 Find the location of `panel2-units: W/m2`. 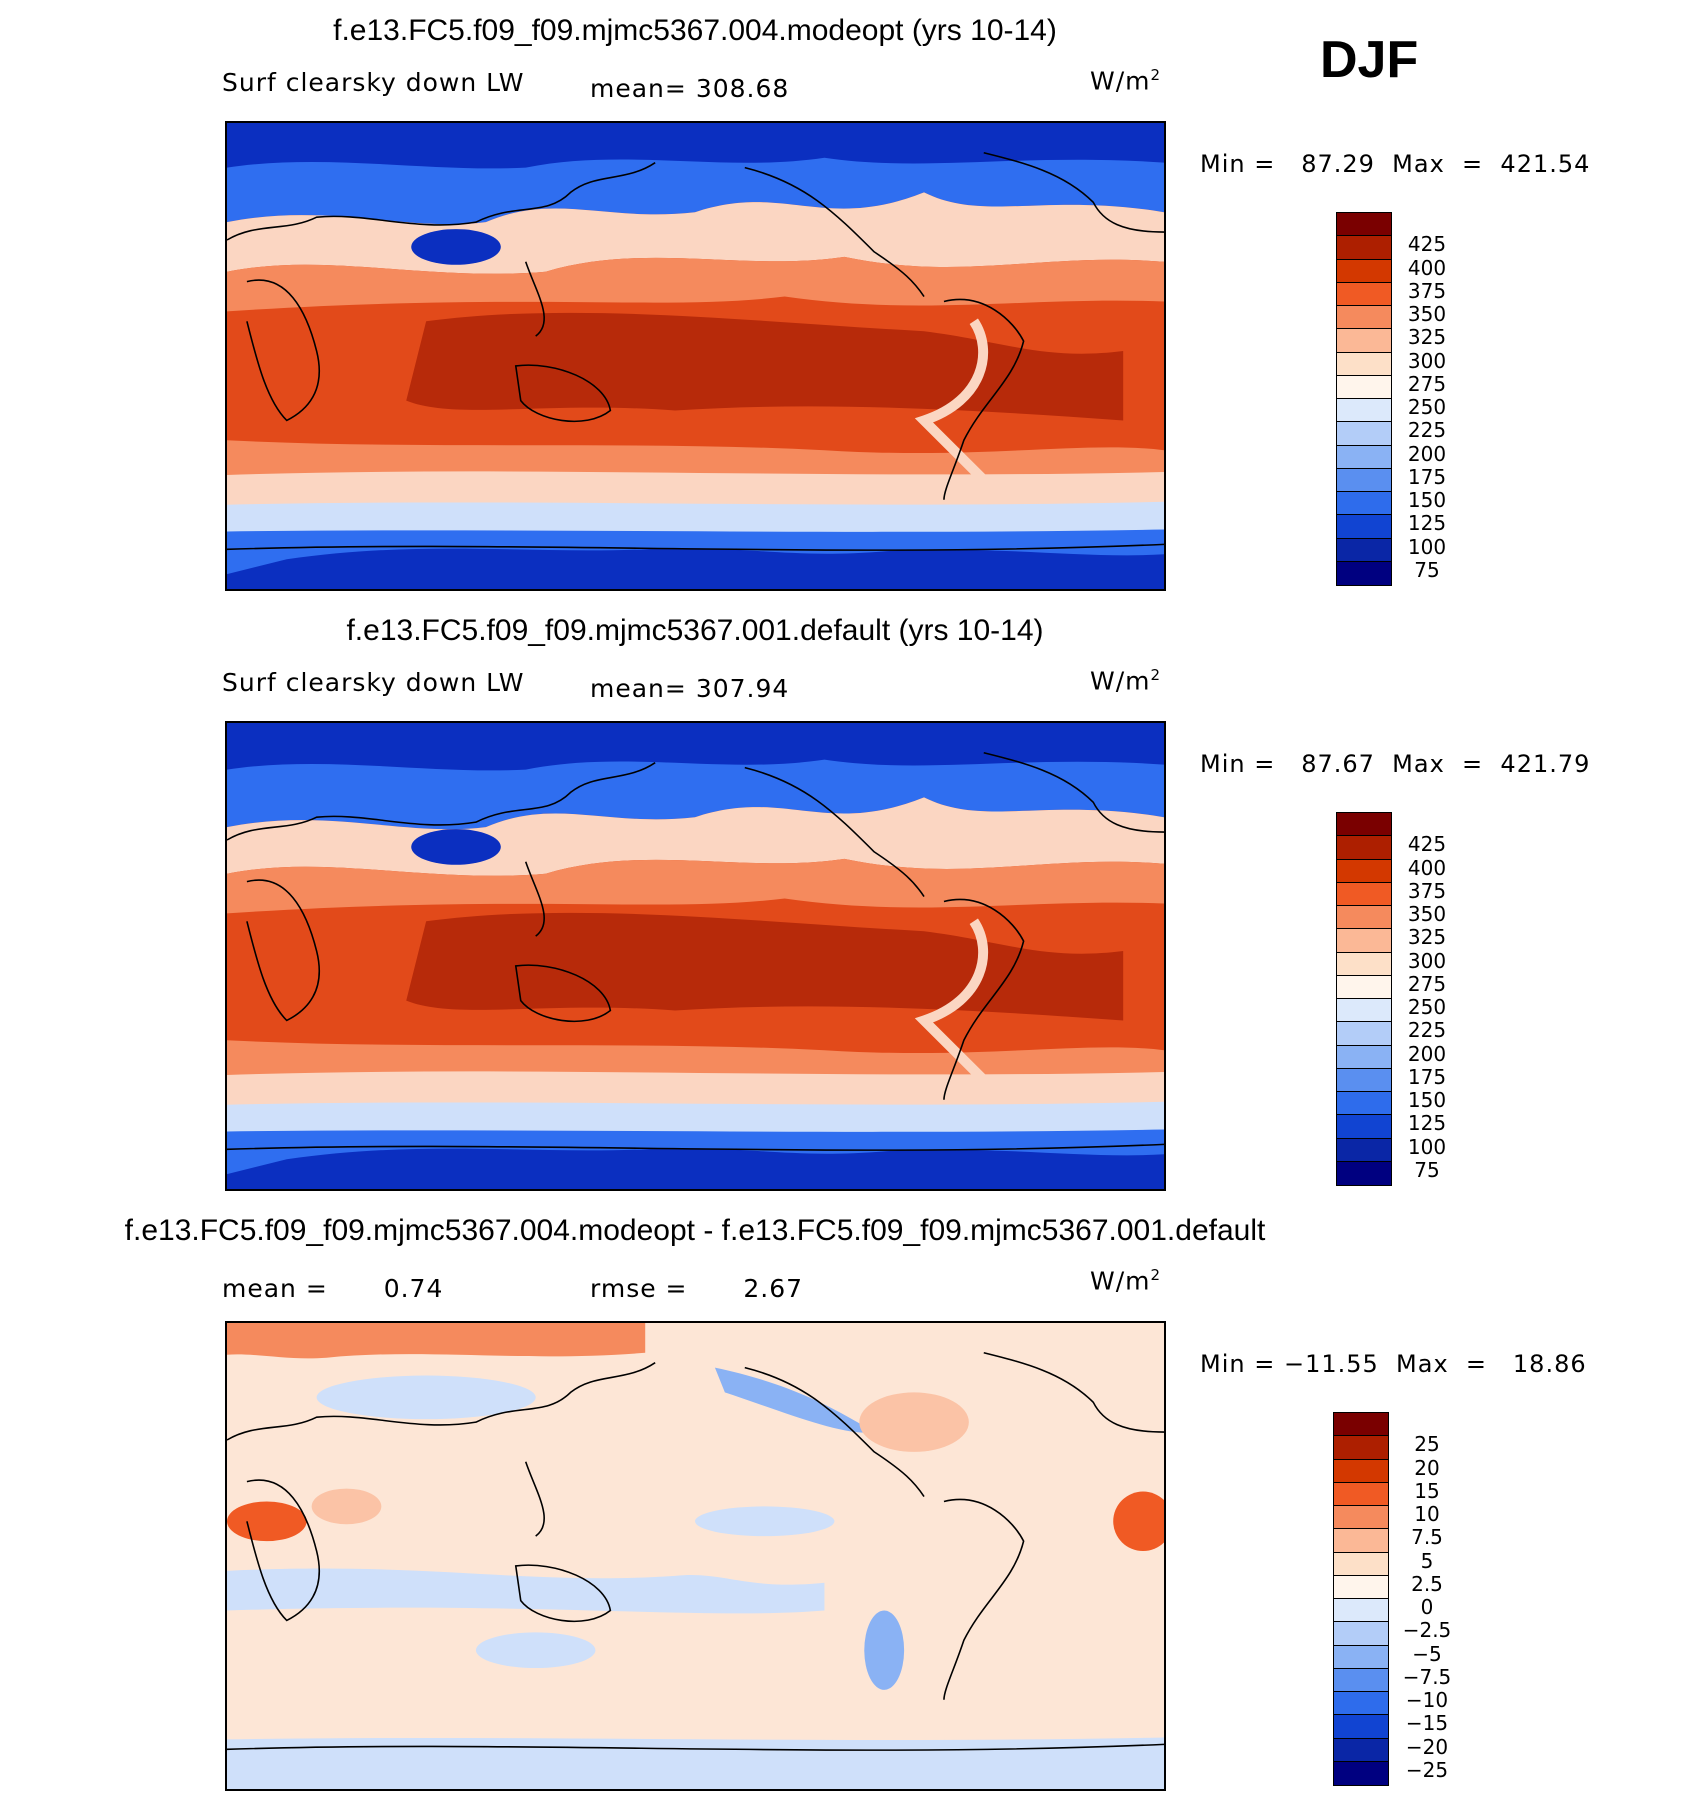

panel2-units: W/m2 is located at coordinates (1126, 681).